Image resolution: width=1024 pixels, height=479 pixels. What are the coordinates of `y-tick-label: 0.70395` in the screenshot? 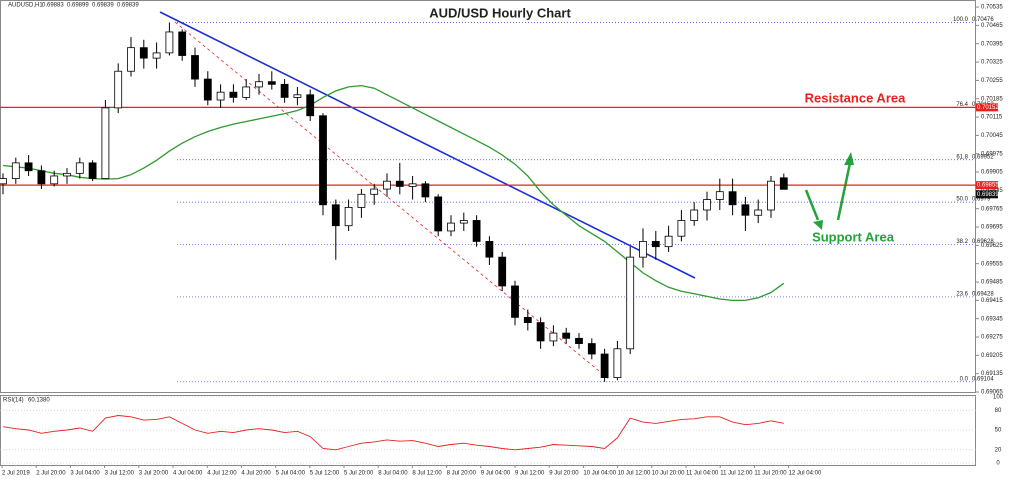 It's located at (992, 44).